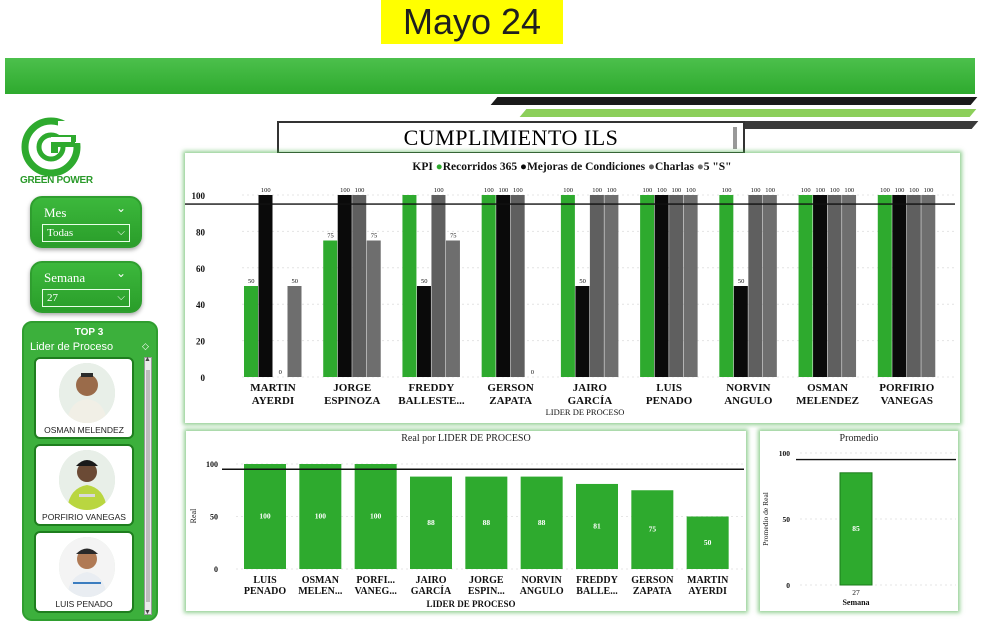 This screenshot has width=981, height=623. What do you see at coordinates (201, 305) in the screenshot?
I see `y-tick-label: 40` at bounding box center [201, 305].